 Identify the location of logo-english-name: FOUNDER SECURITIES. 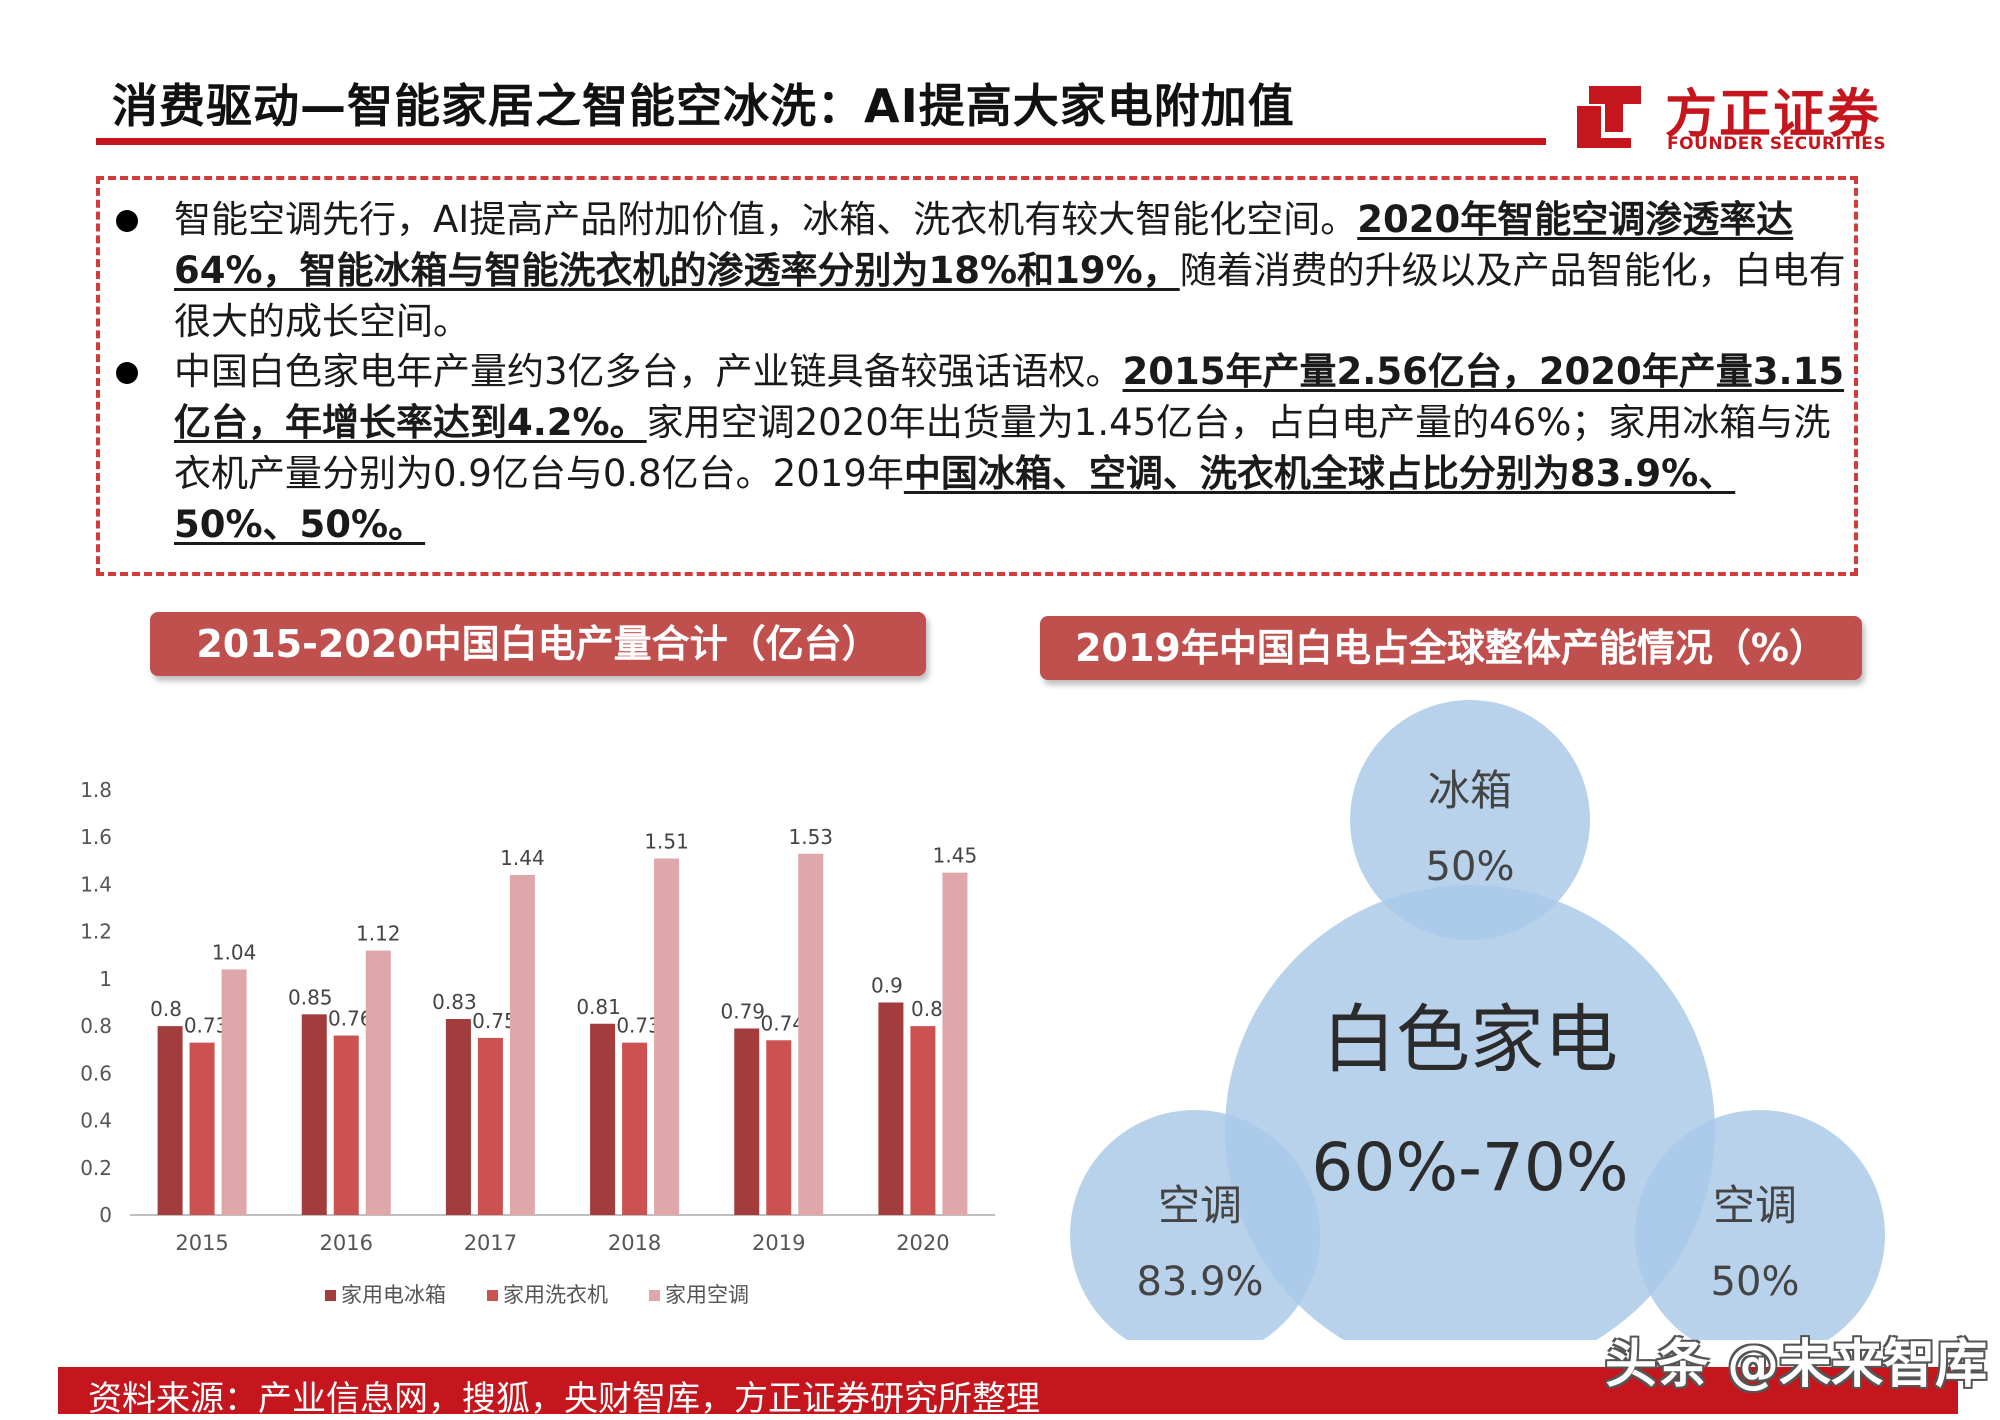
(1777, 144).